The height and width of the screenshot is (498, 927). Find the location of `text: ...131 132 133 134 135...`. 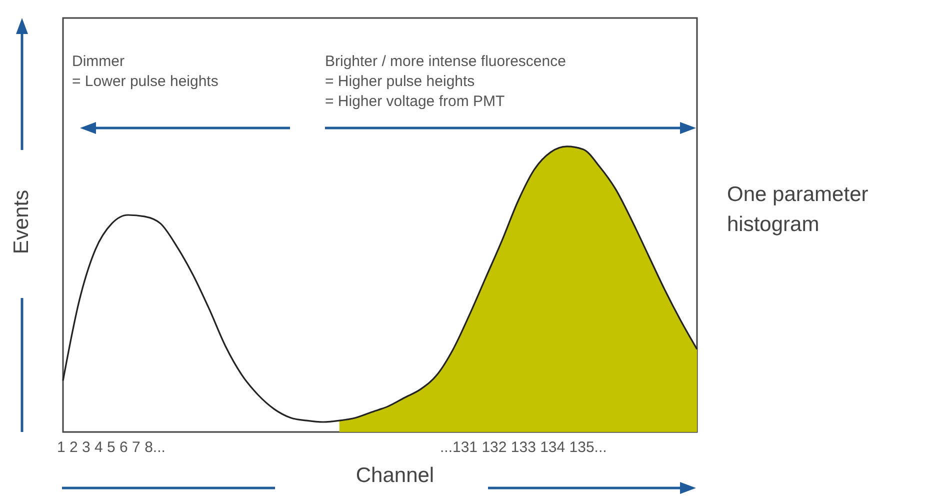

text: ...131 132 133 134 135... is located at coordinates (523, 448).